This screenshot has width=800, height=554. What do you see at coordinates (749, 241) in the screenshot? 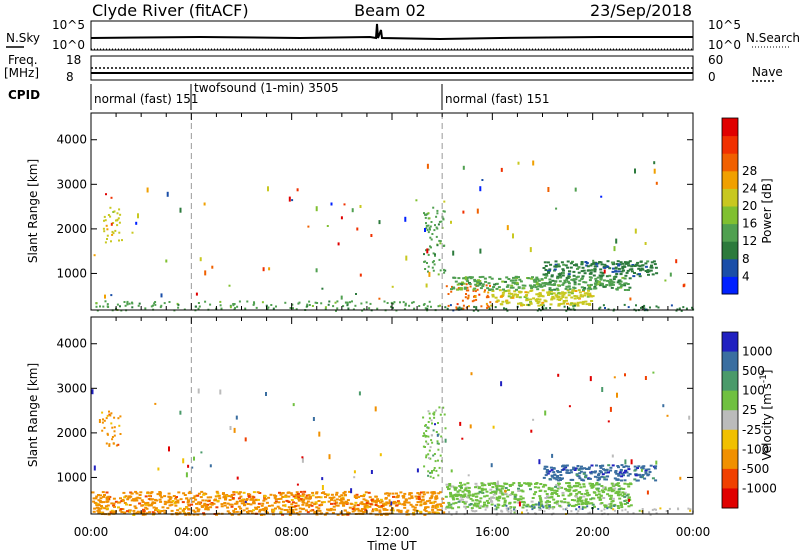
I see `colorbar-tick-label: 12` at bounding box center [749, 241].